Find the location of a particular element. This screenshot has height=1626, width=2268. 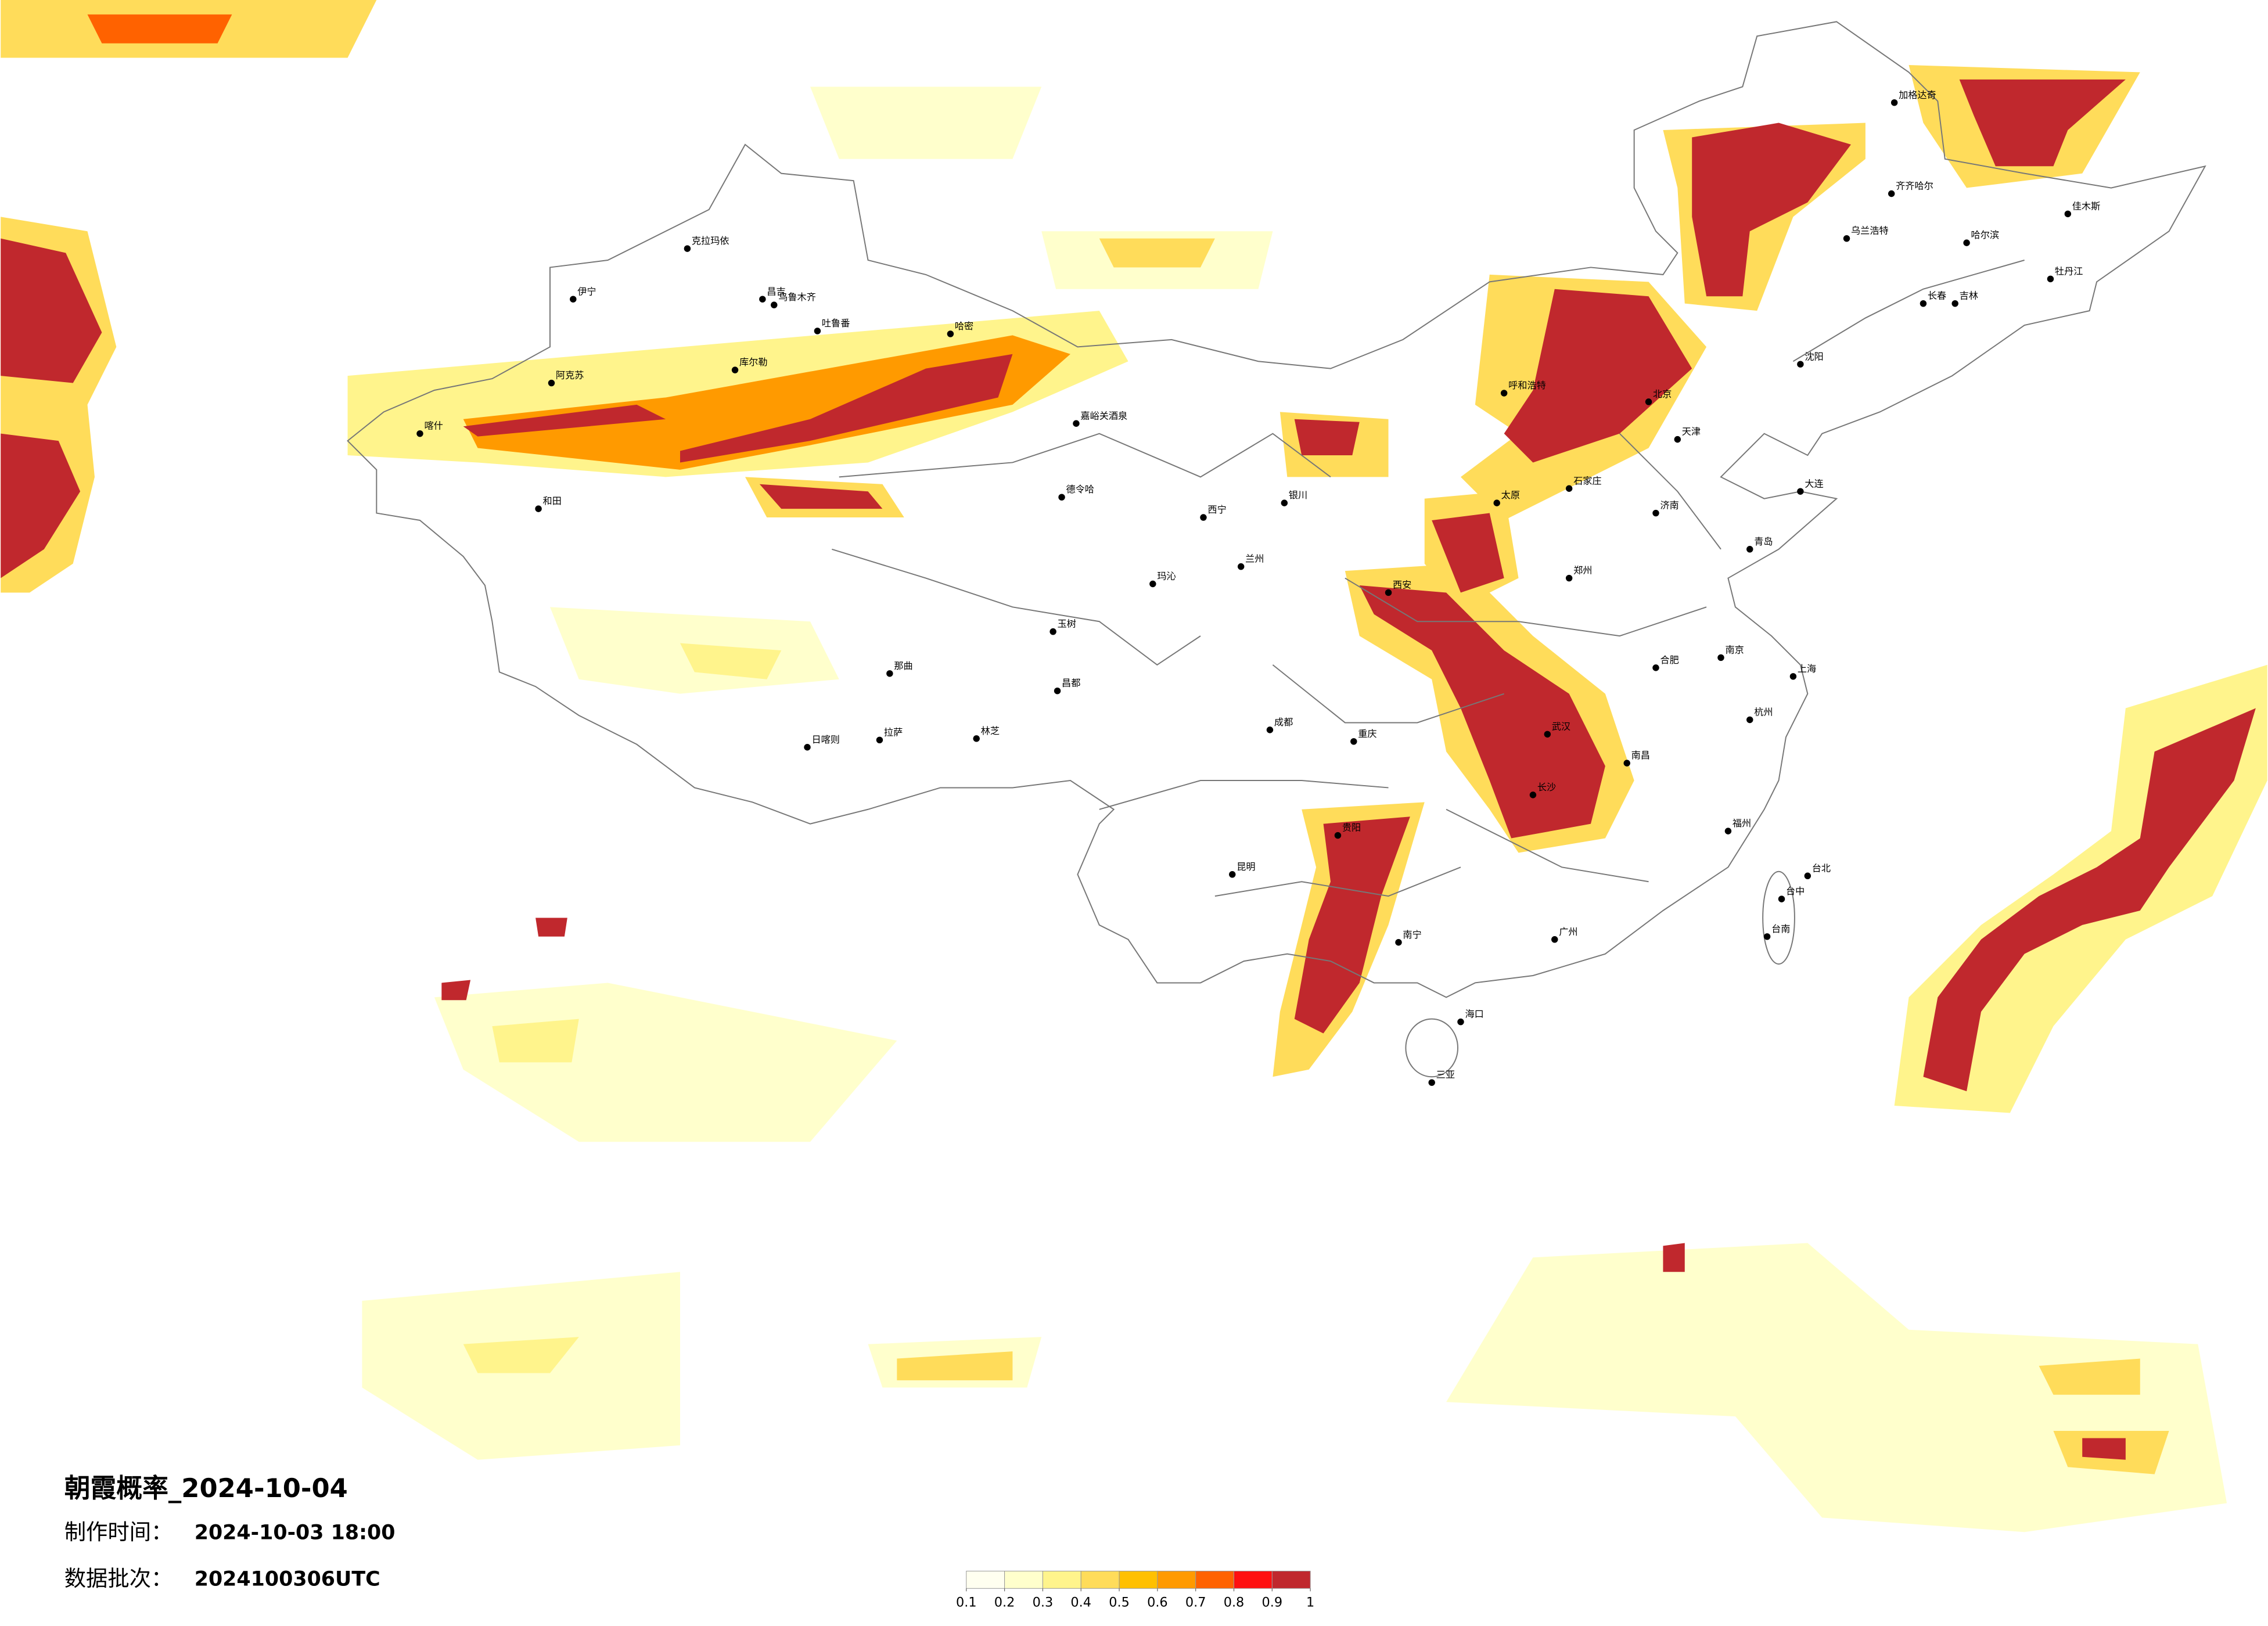

batch-label: 数据批次： is located at coordinates (118, 1578).